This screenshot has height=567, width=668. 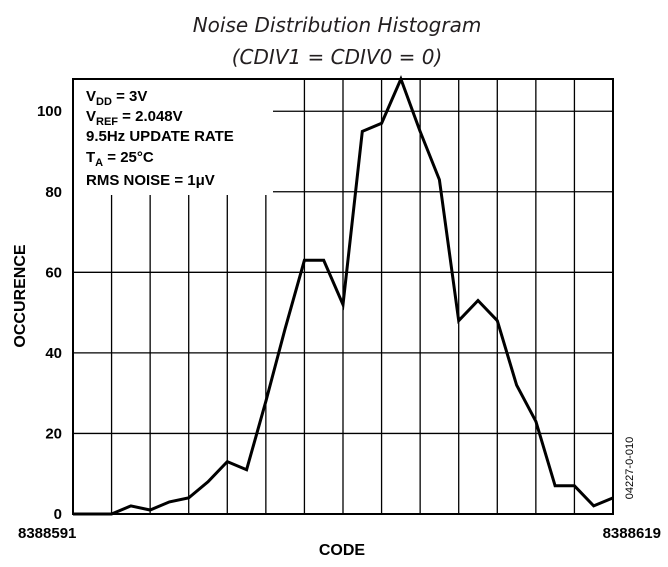 I want to click on annotation-update-rate: 9.5Hz UPDATE RATE, so click(x=160, y=136).